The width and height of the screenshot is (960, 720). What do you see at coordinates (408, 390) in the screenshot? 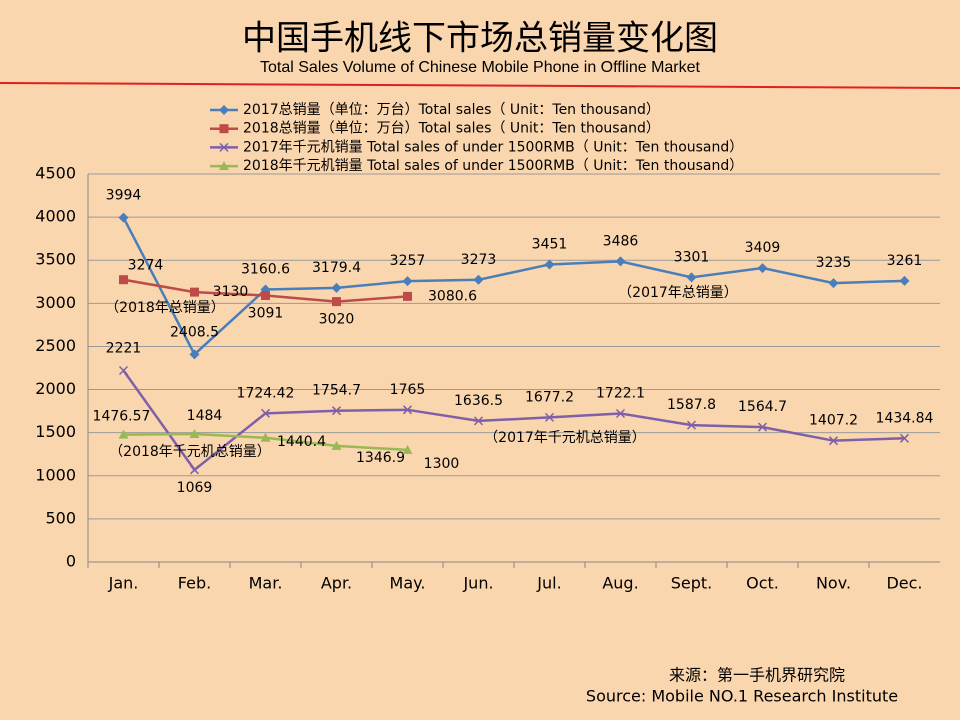
I see `data-label: 1765` at bounding box center [408, 390].